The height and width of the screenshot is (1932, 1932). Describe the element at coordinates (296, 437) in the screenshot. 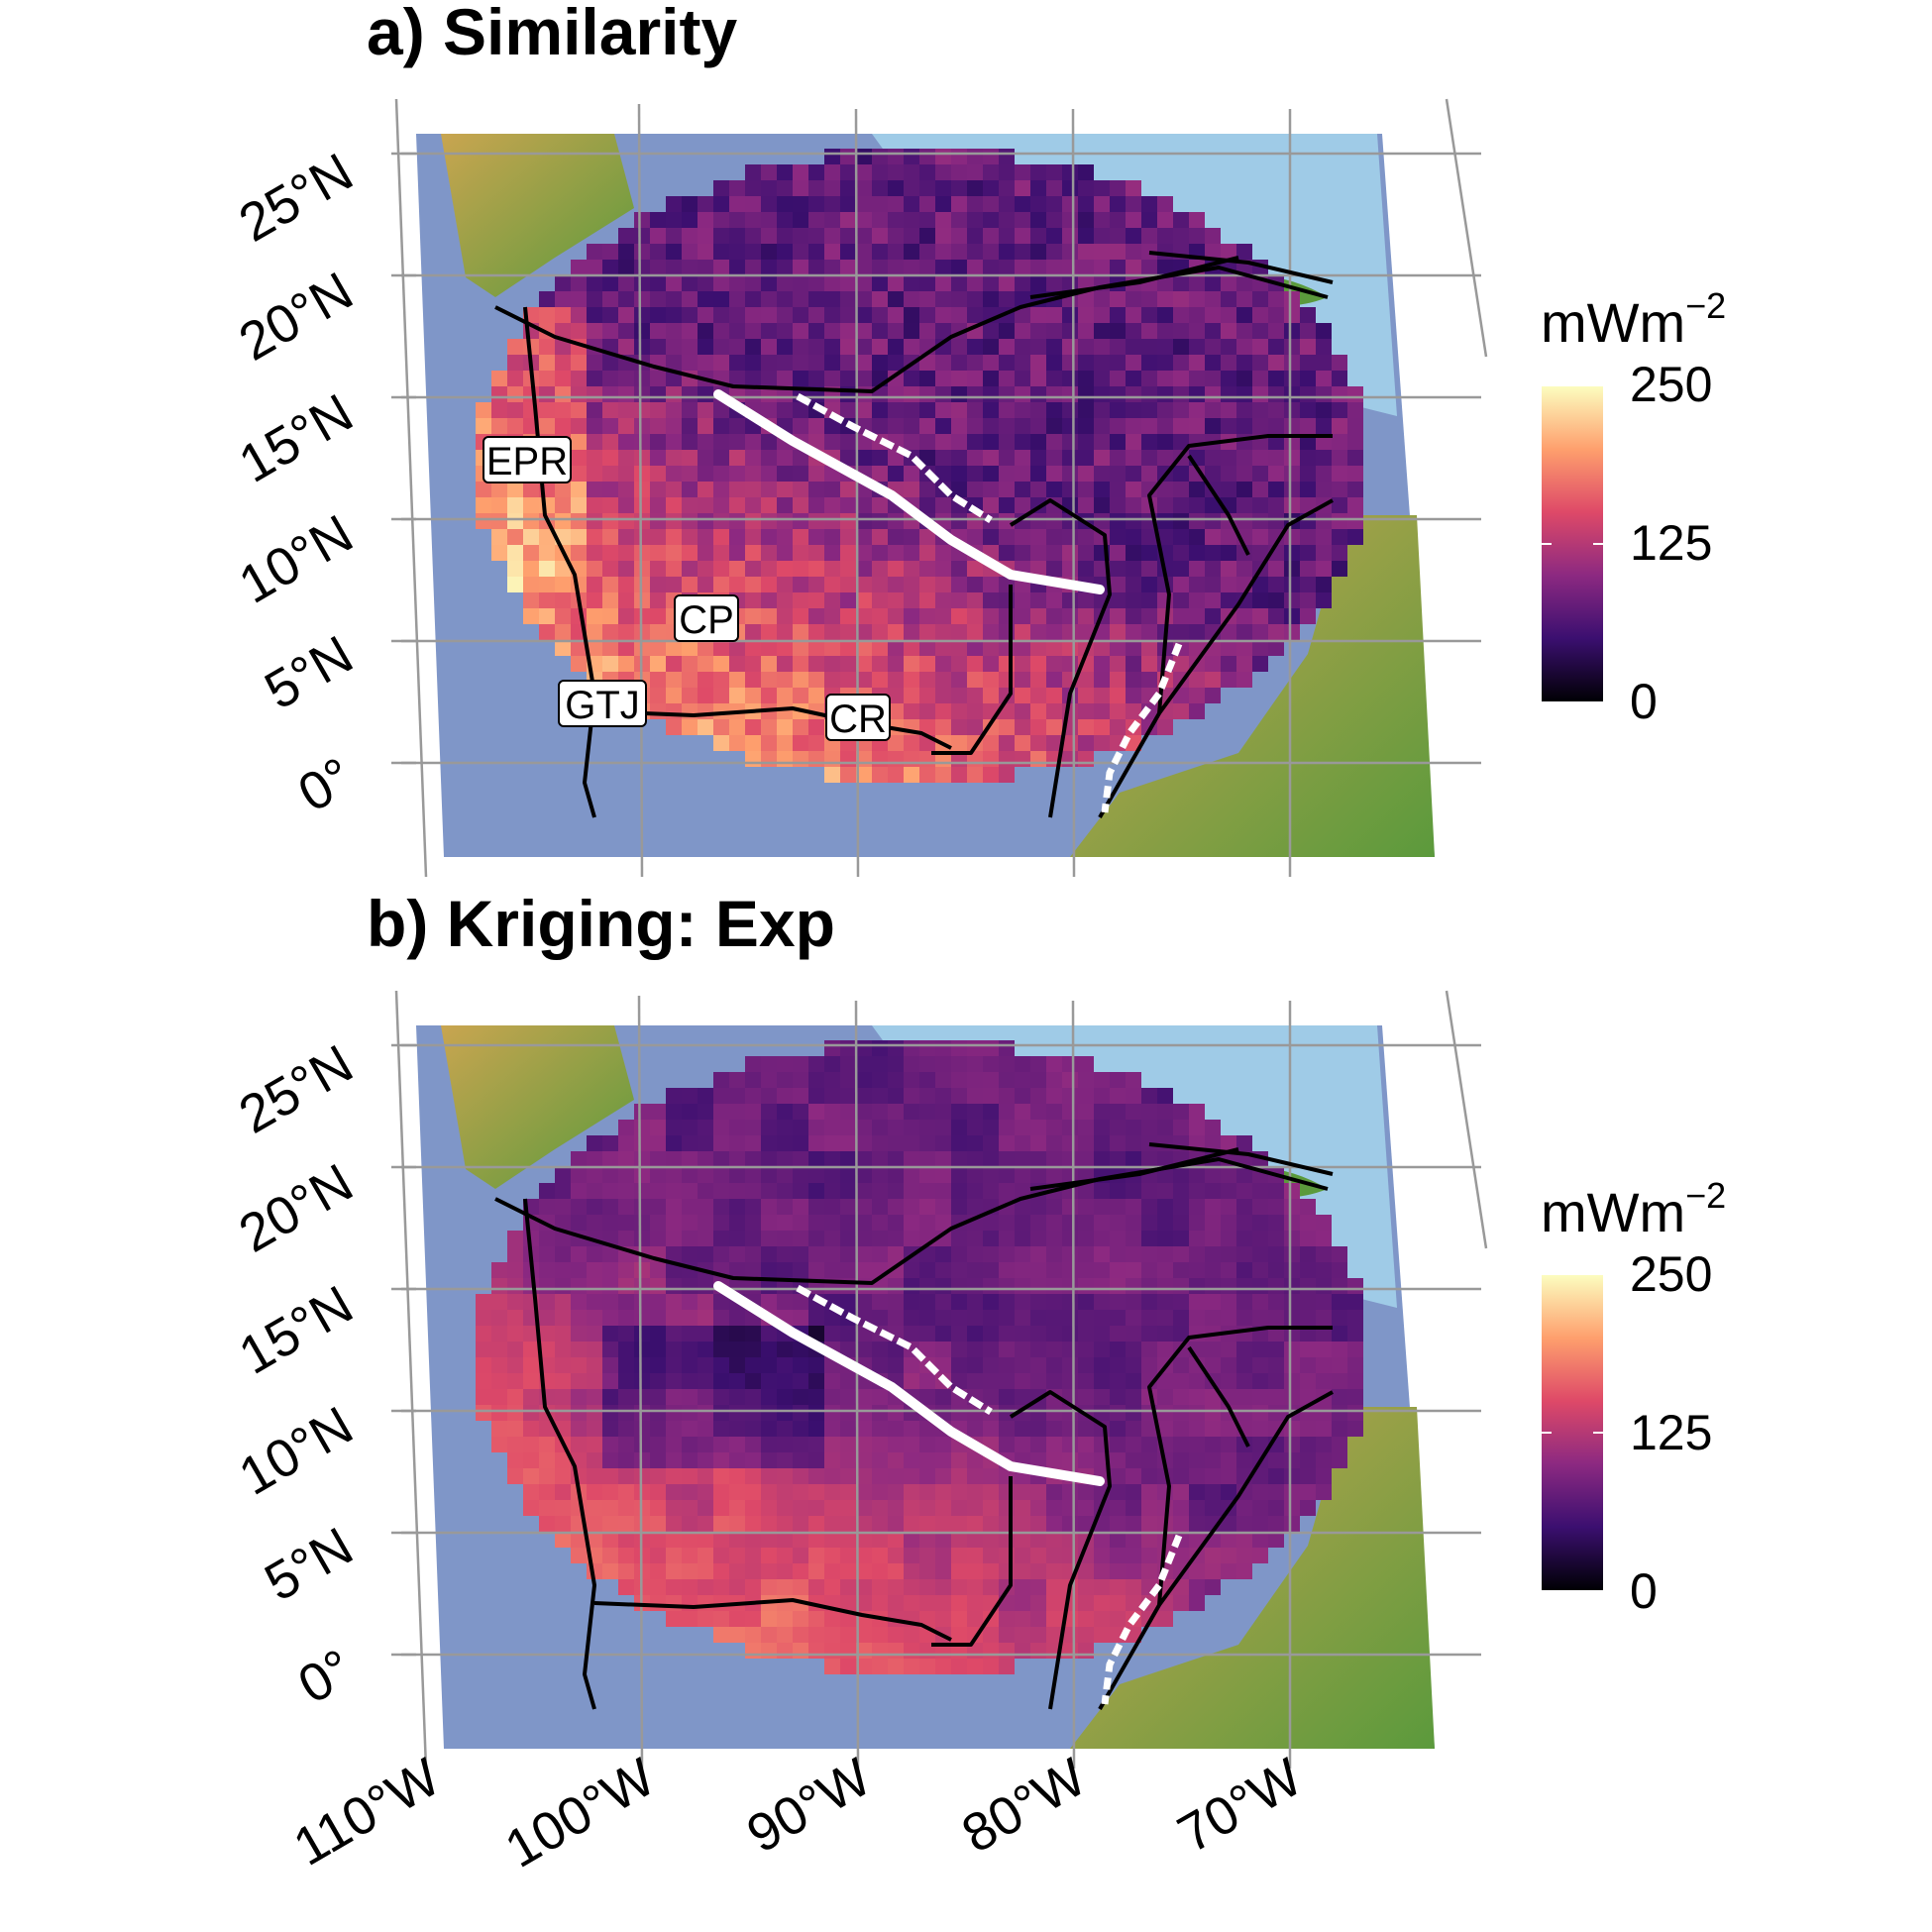

I see `lat-label: 15°N` at that location.